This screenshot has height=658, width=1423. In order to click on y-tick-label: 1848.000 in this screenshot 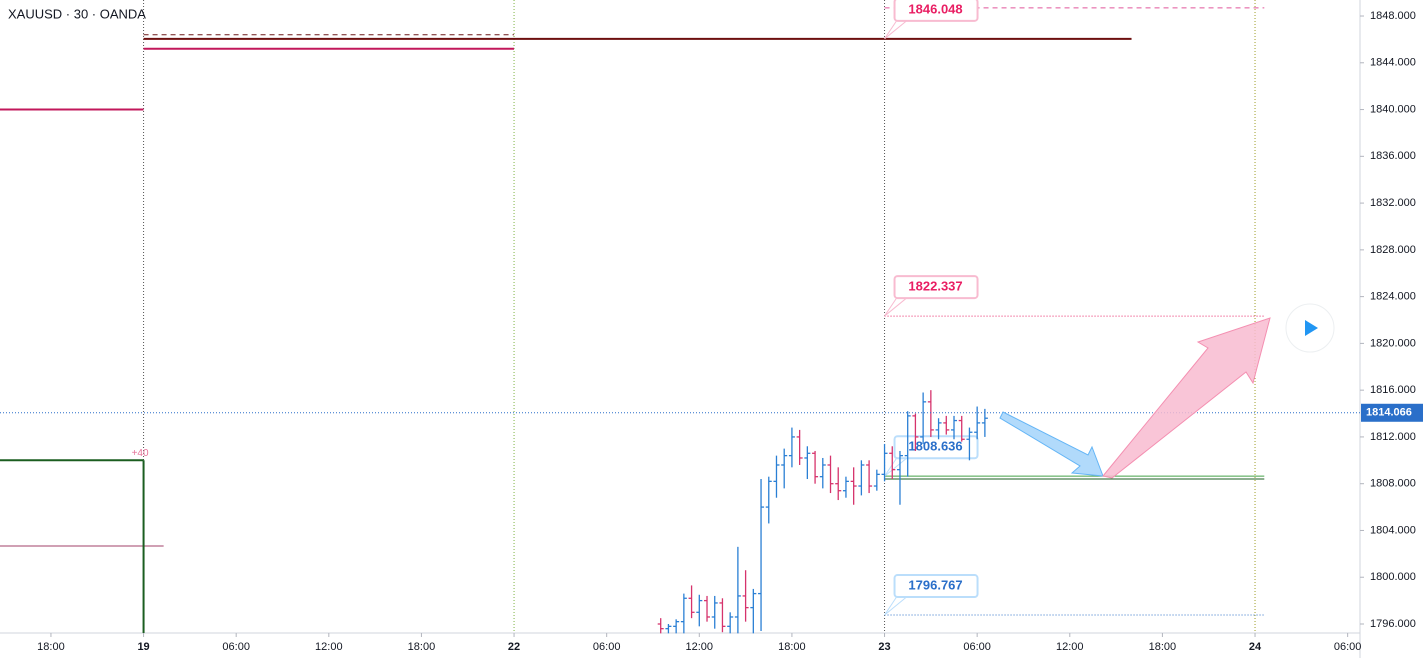, I will do `click(1393, 16)`.